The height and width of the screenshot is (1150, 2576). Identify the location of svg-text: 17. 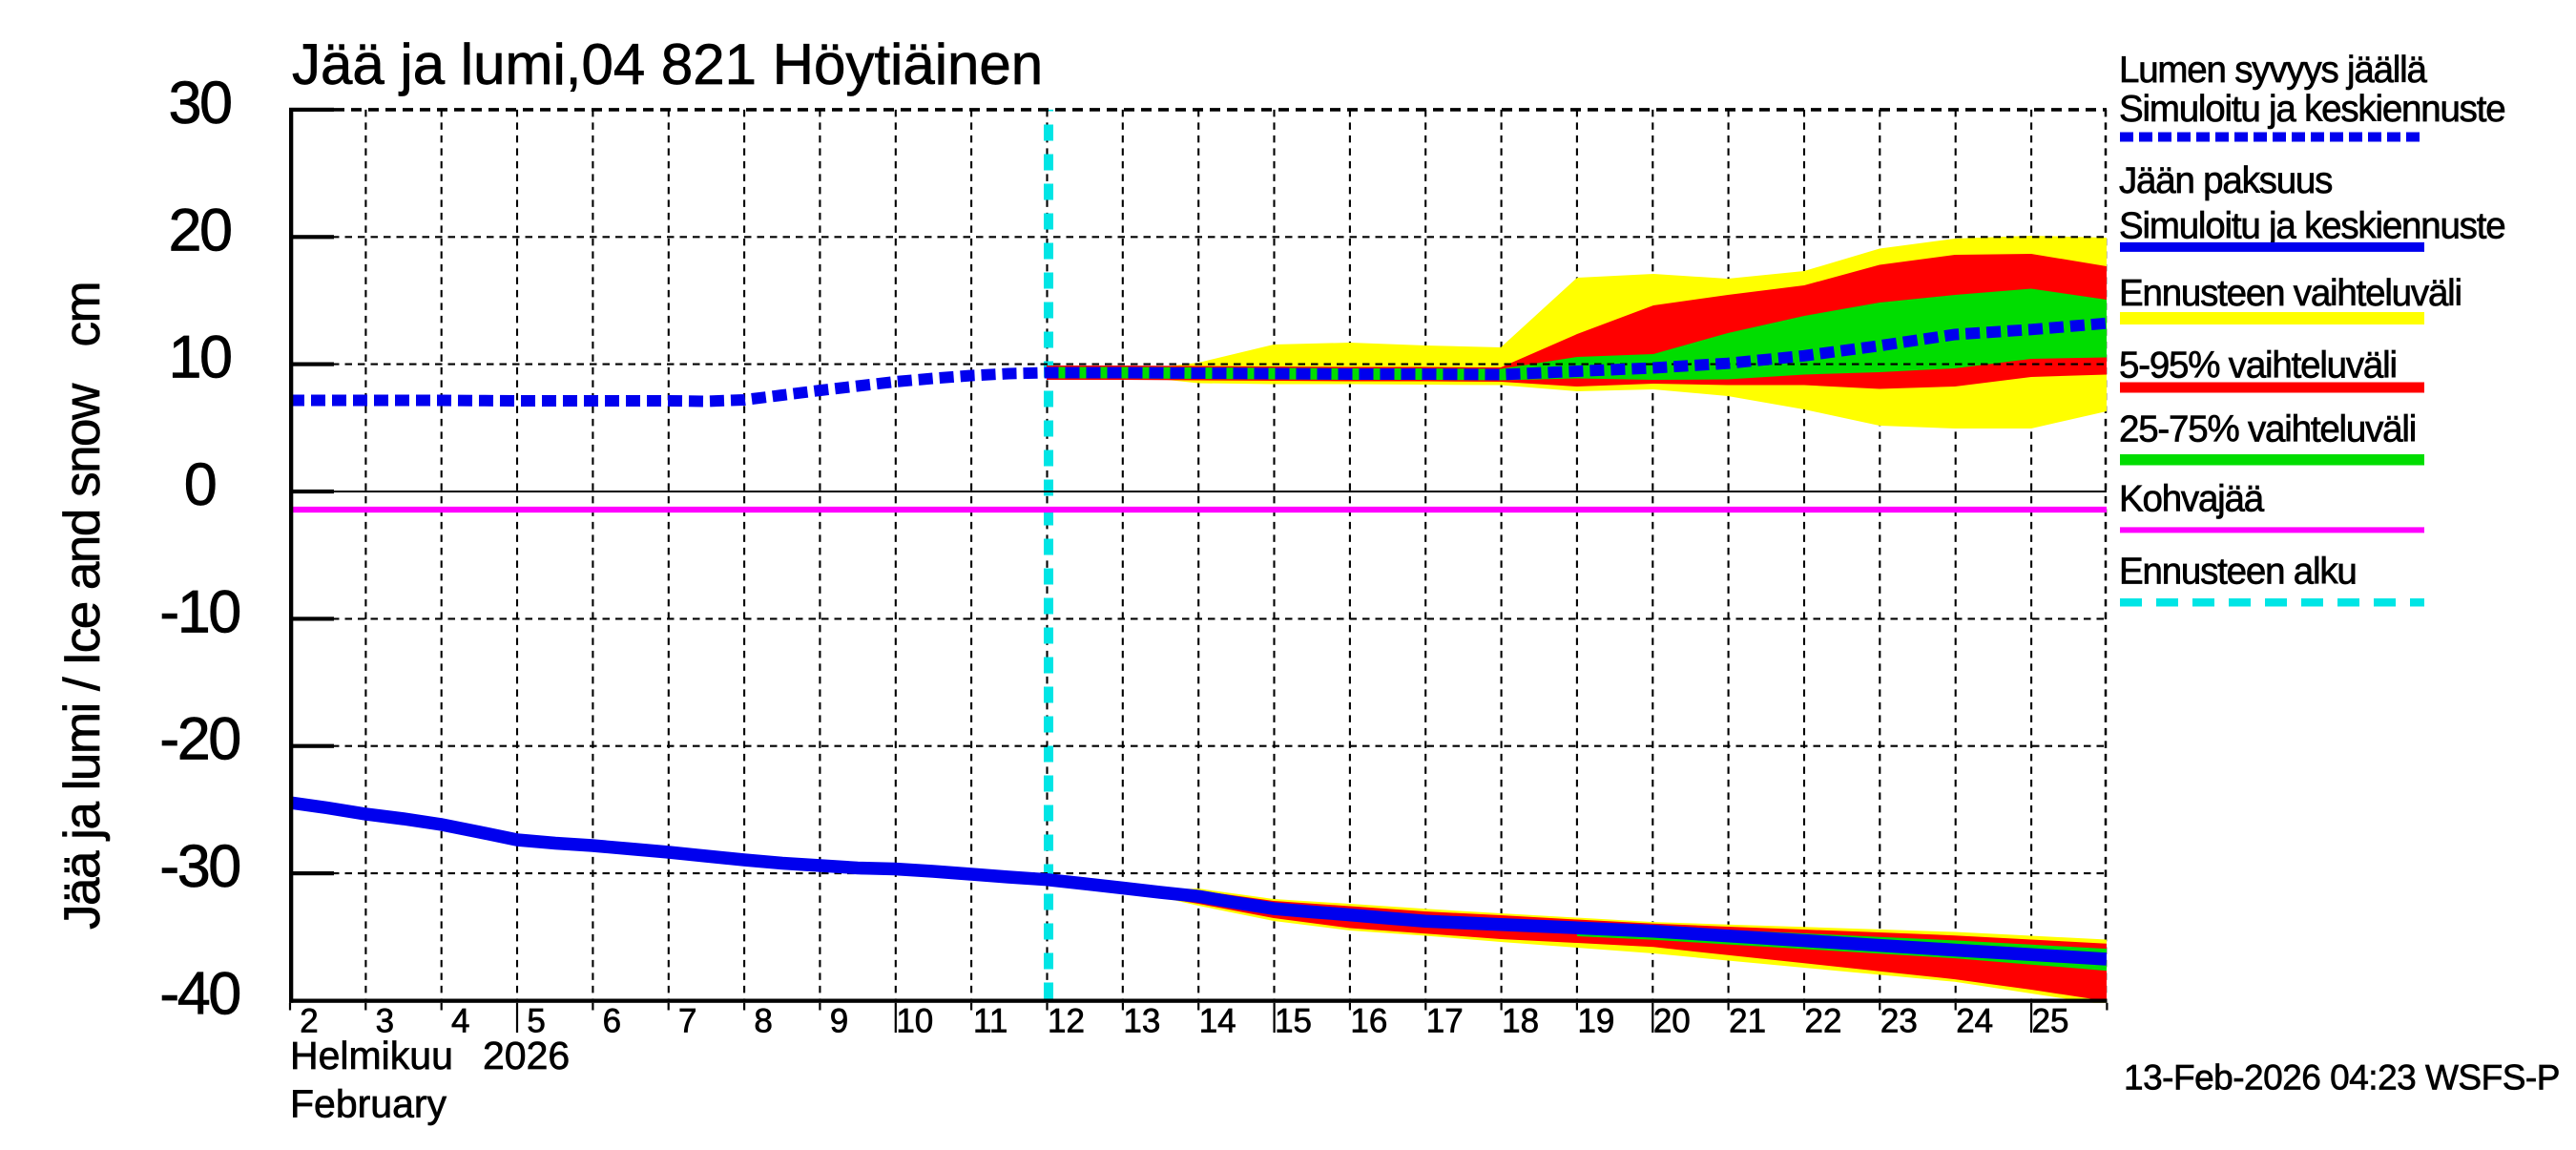
(1445, 1020).